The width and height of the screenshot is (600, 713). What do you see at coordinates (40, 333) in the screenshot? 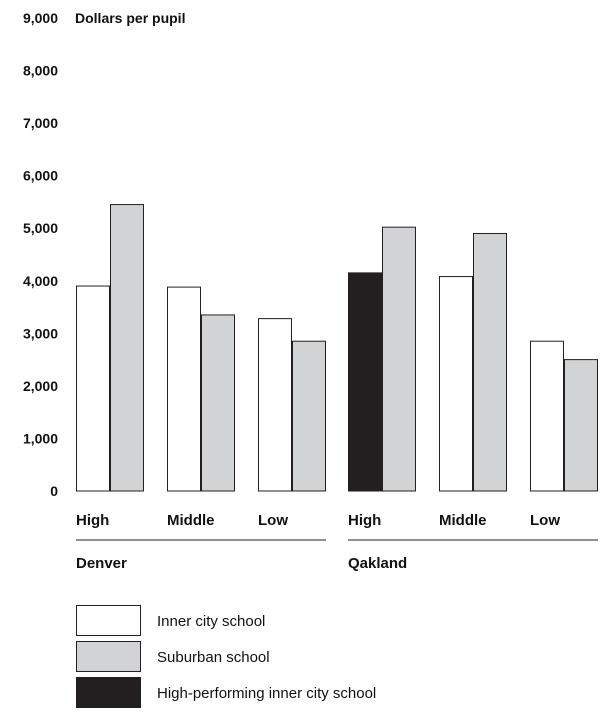
I see `y-tick-label: 3,000` at bounding box center [40, 333].